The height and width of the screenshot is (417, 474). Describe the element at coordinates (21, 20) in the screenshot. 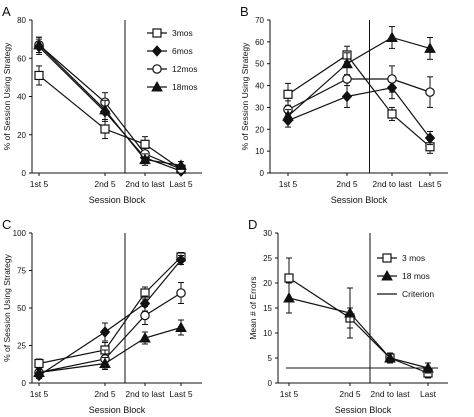

I see `y-tick-label: 80` at that location.